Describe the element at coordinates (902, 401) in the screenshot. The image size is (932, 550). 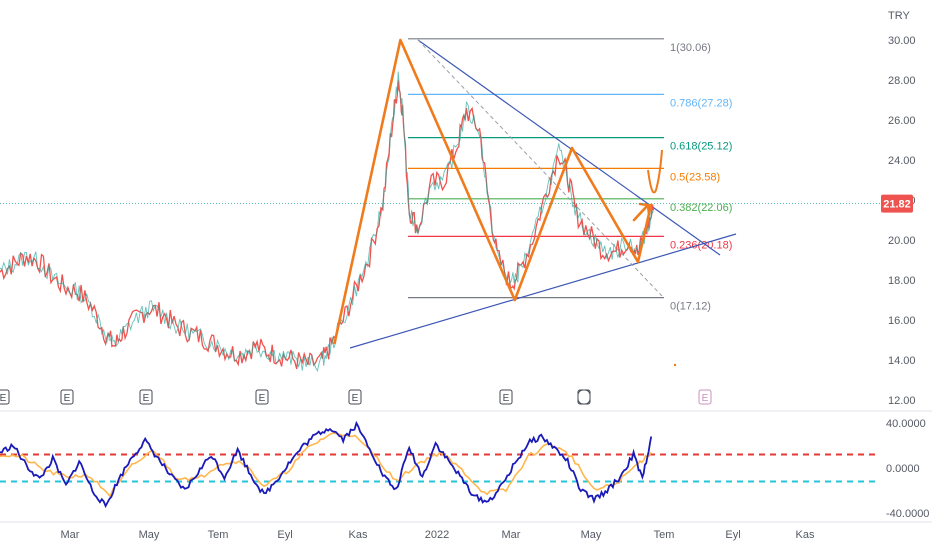
I see `price-tick-label: 12.00` at that location.